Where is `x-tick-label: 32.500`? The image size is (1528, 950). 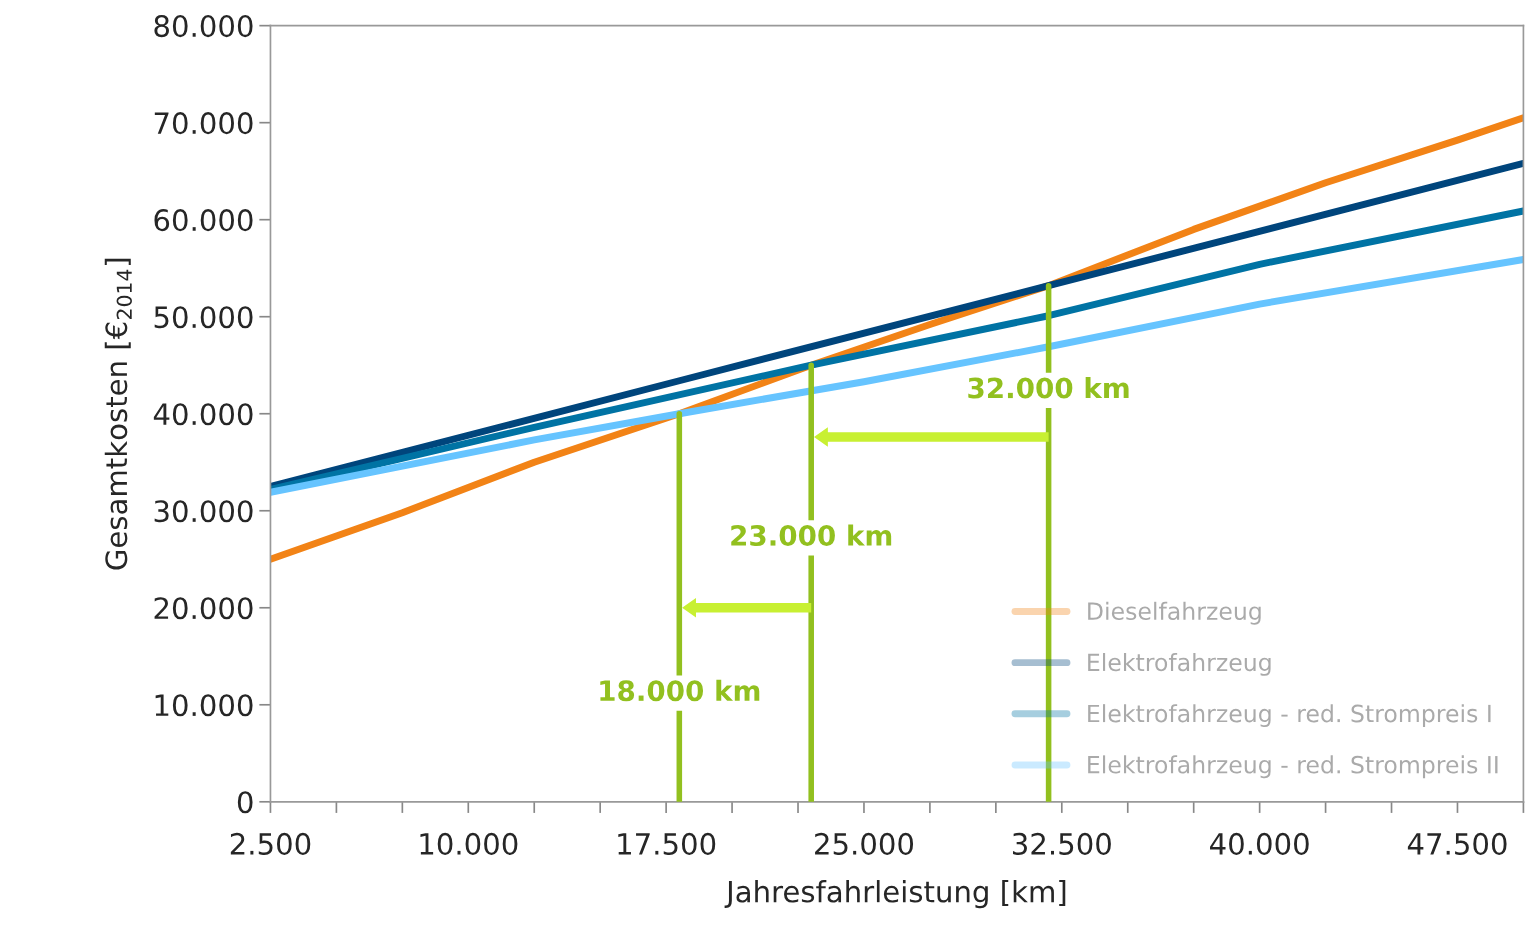
x-tick-label: 32.500 is located at coordinates (1062, 843).